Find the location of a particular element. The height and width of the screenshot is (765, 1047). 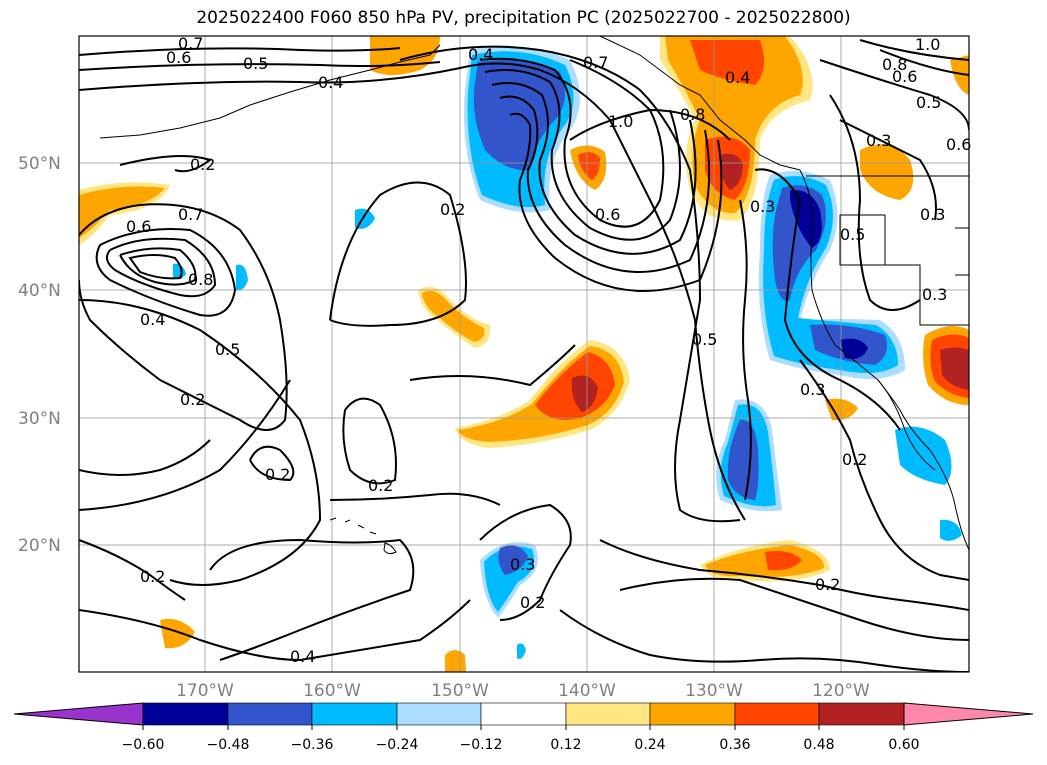

colorbar-tick-label: −0.60 is located at coordinates (143, 745).